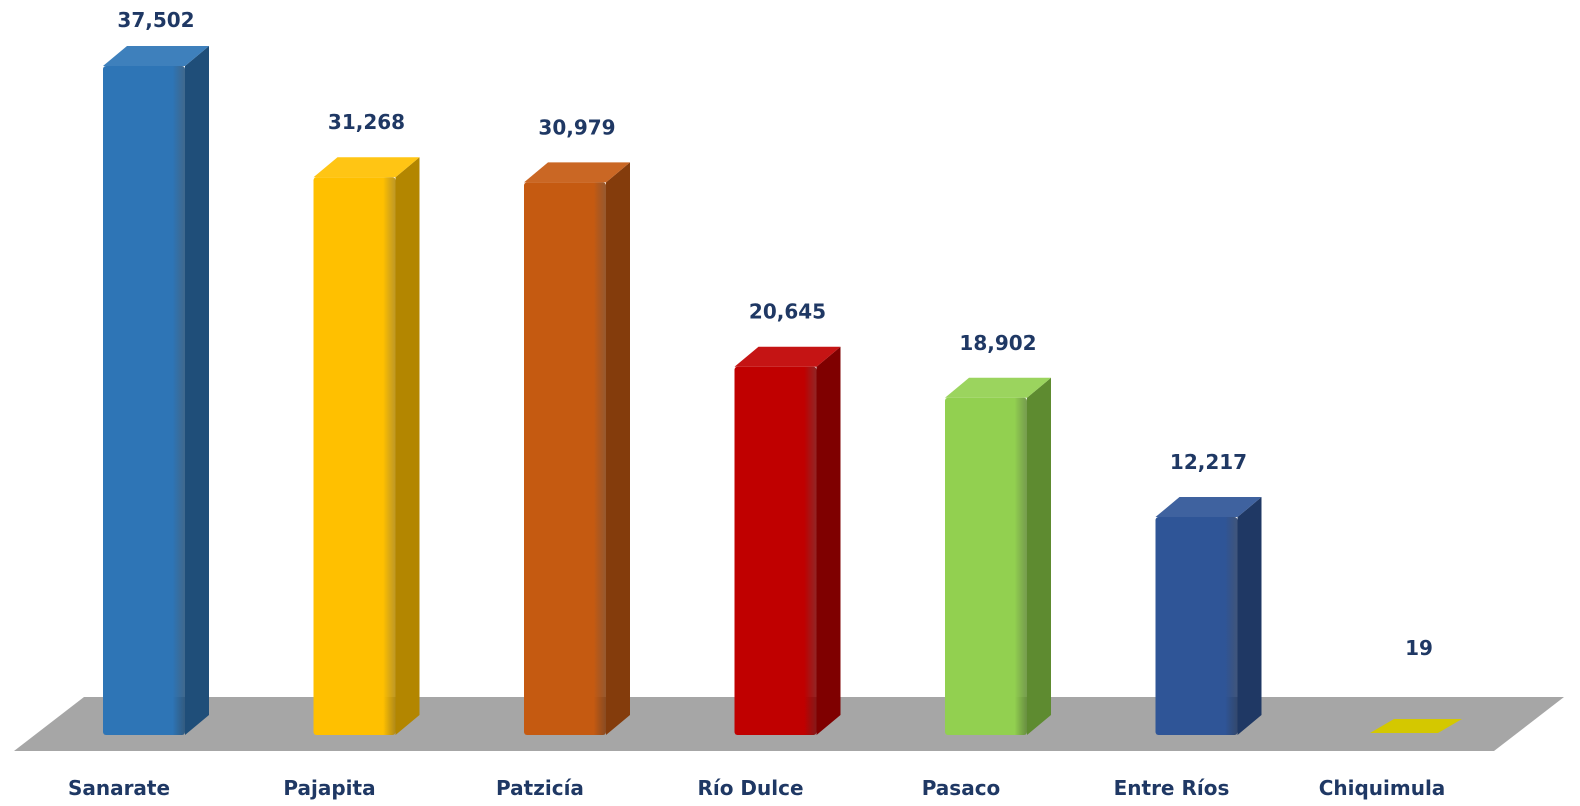 Image resolution: width=1580 pixels, height=806 pixels. Describe the element at coordinates (986, 566) in the screenshot. I see `bar-front-pasaco` at that location.